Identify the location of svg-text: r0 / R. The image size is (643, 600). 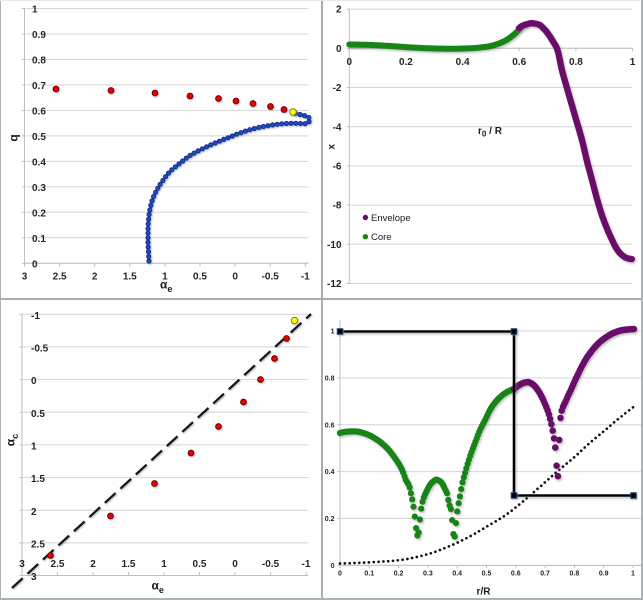
(490, 132).